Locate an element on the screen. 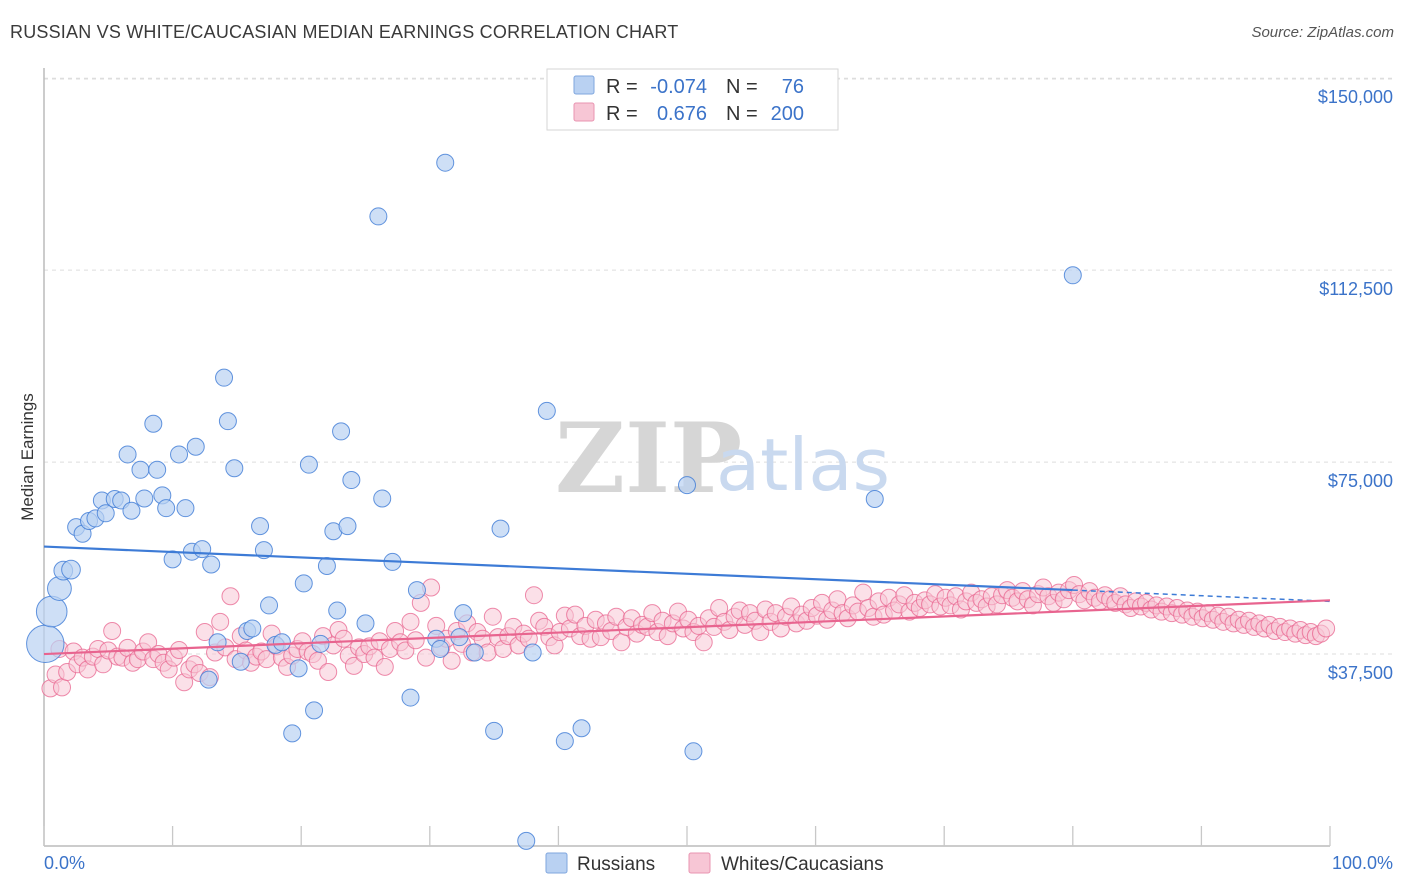 This screenshot has height=892, width=1406. legend-n-value-russians: 76 is located at coordinates (793, 87).